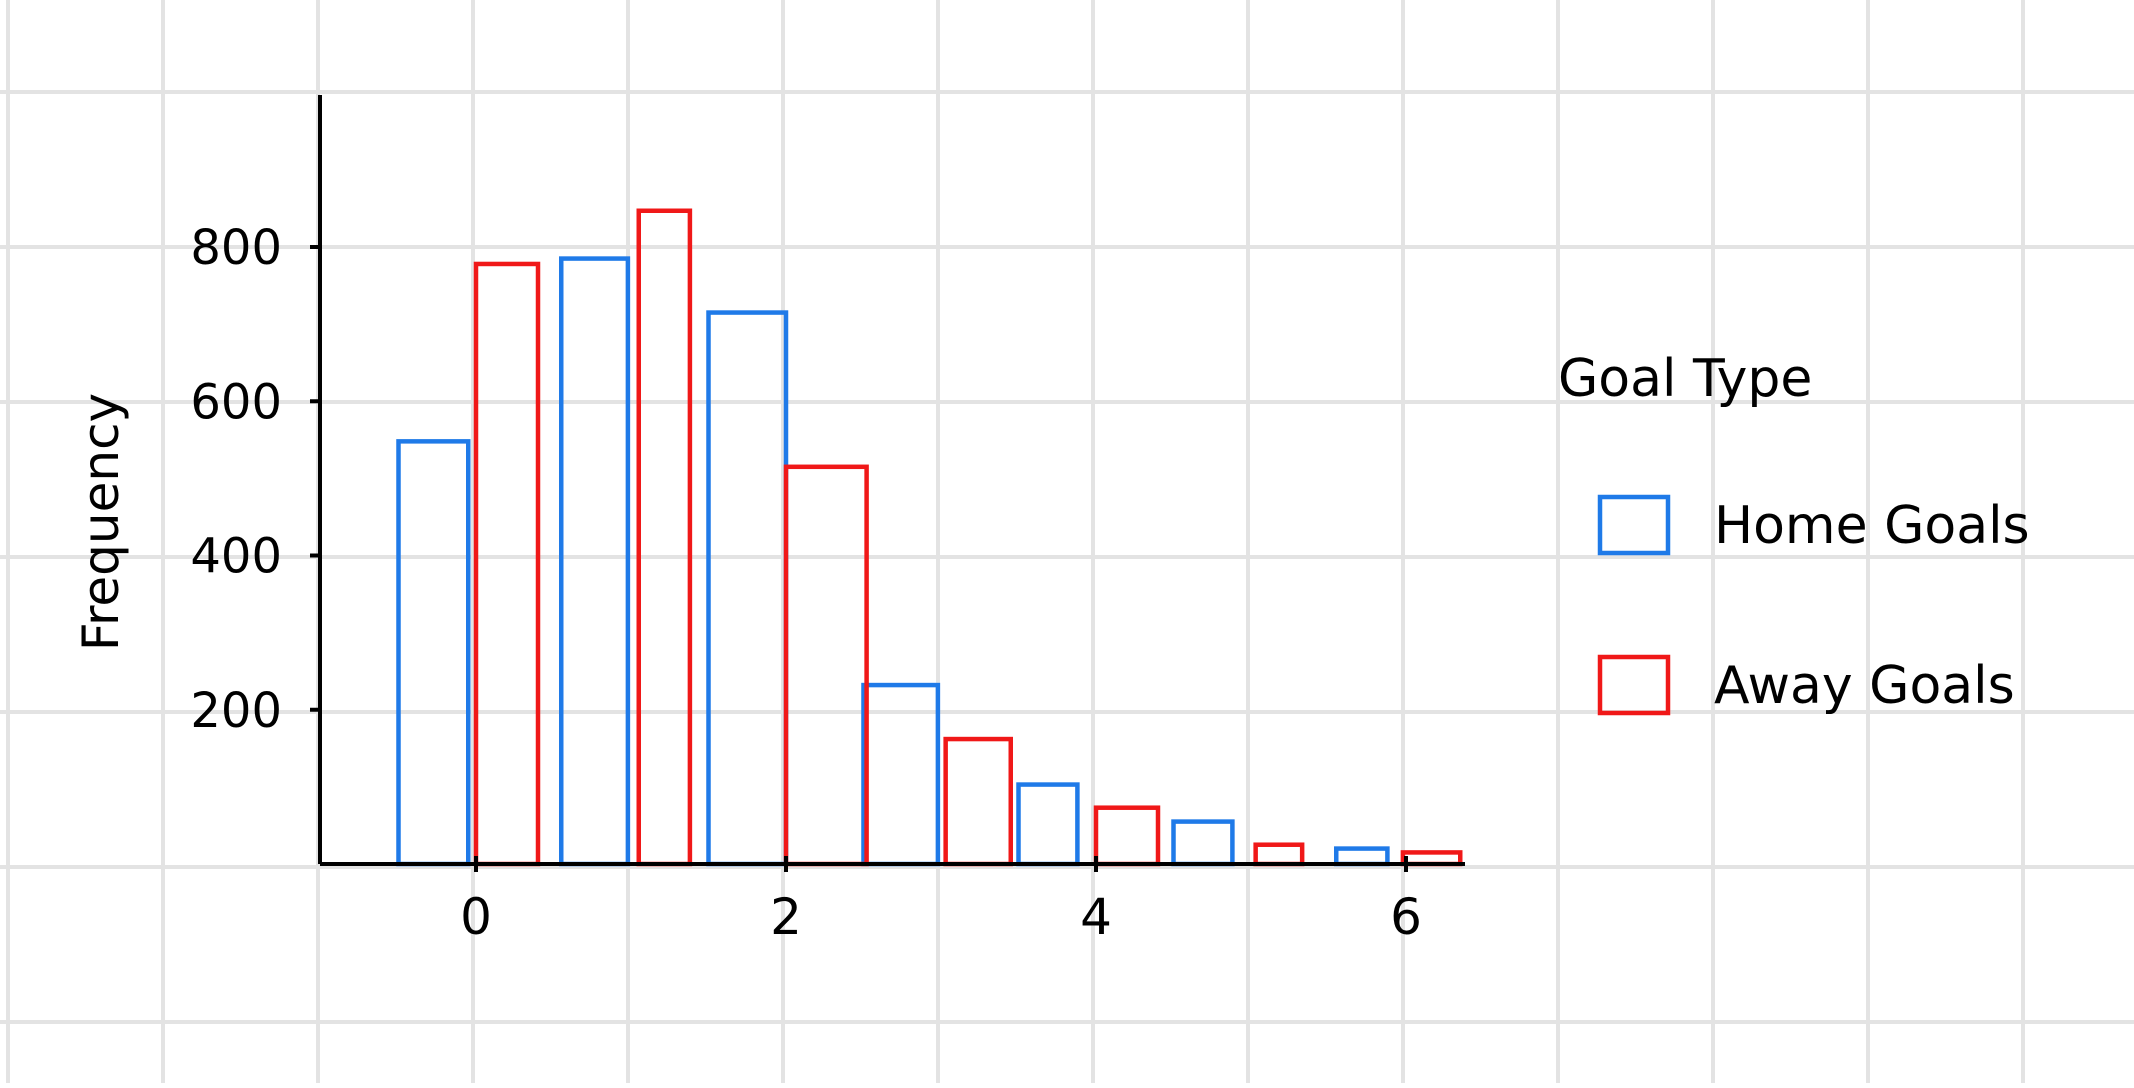 This screenshot has height=1088, width=2134. What do you see at coordinates (236, 402) in the screenshot?
I see `y-tick-label: 600` at bounding box center [236, 402].